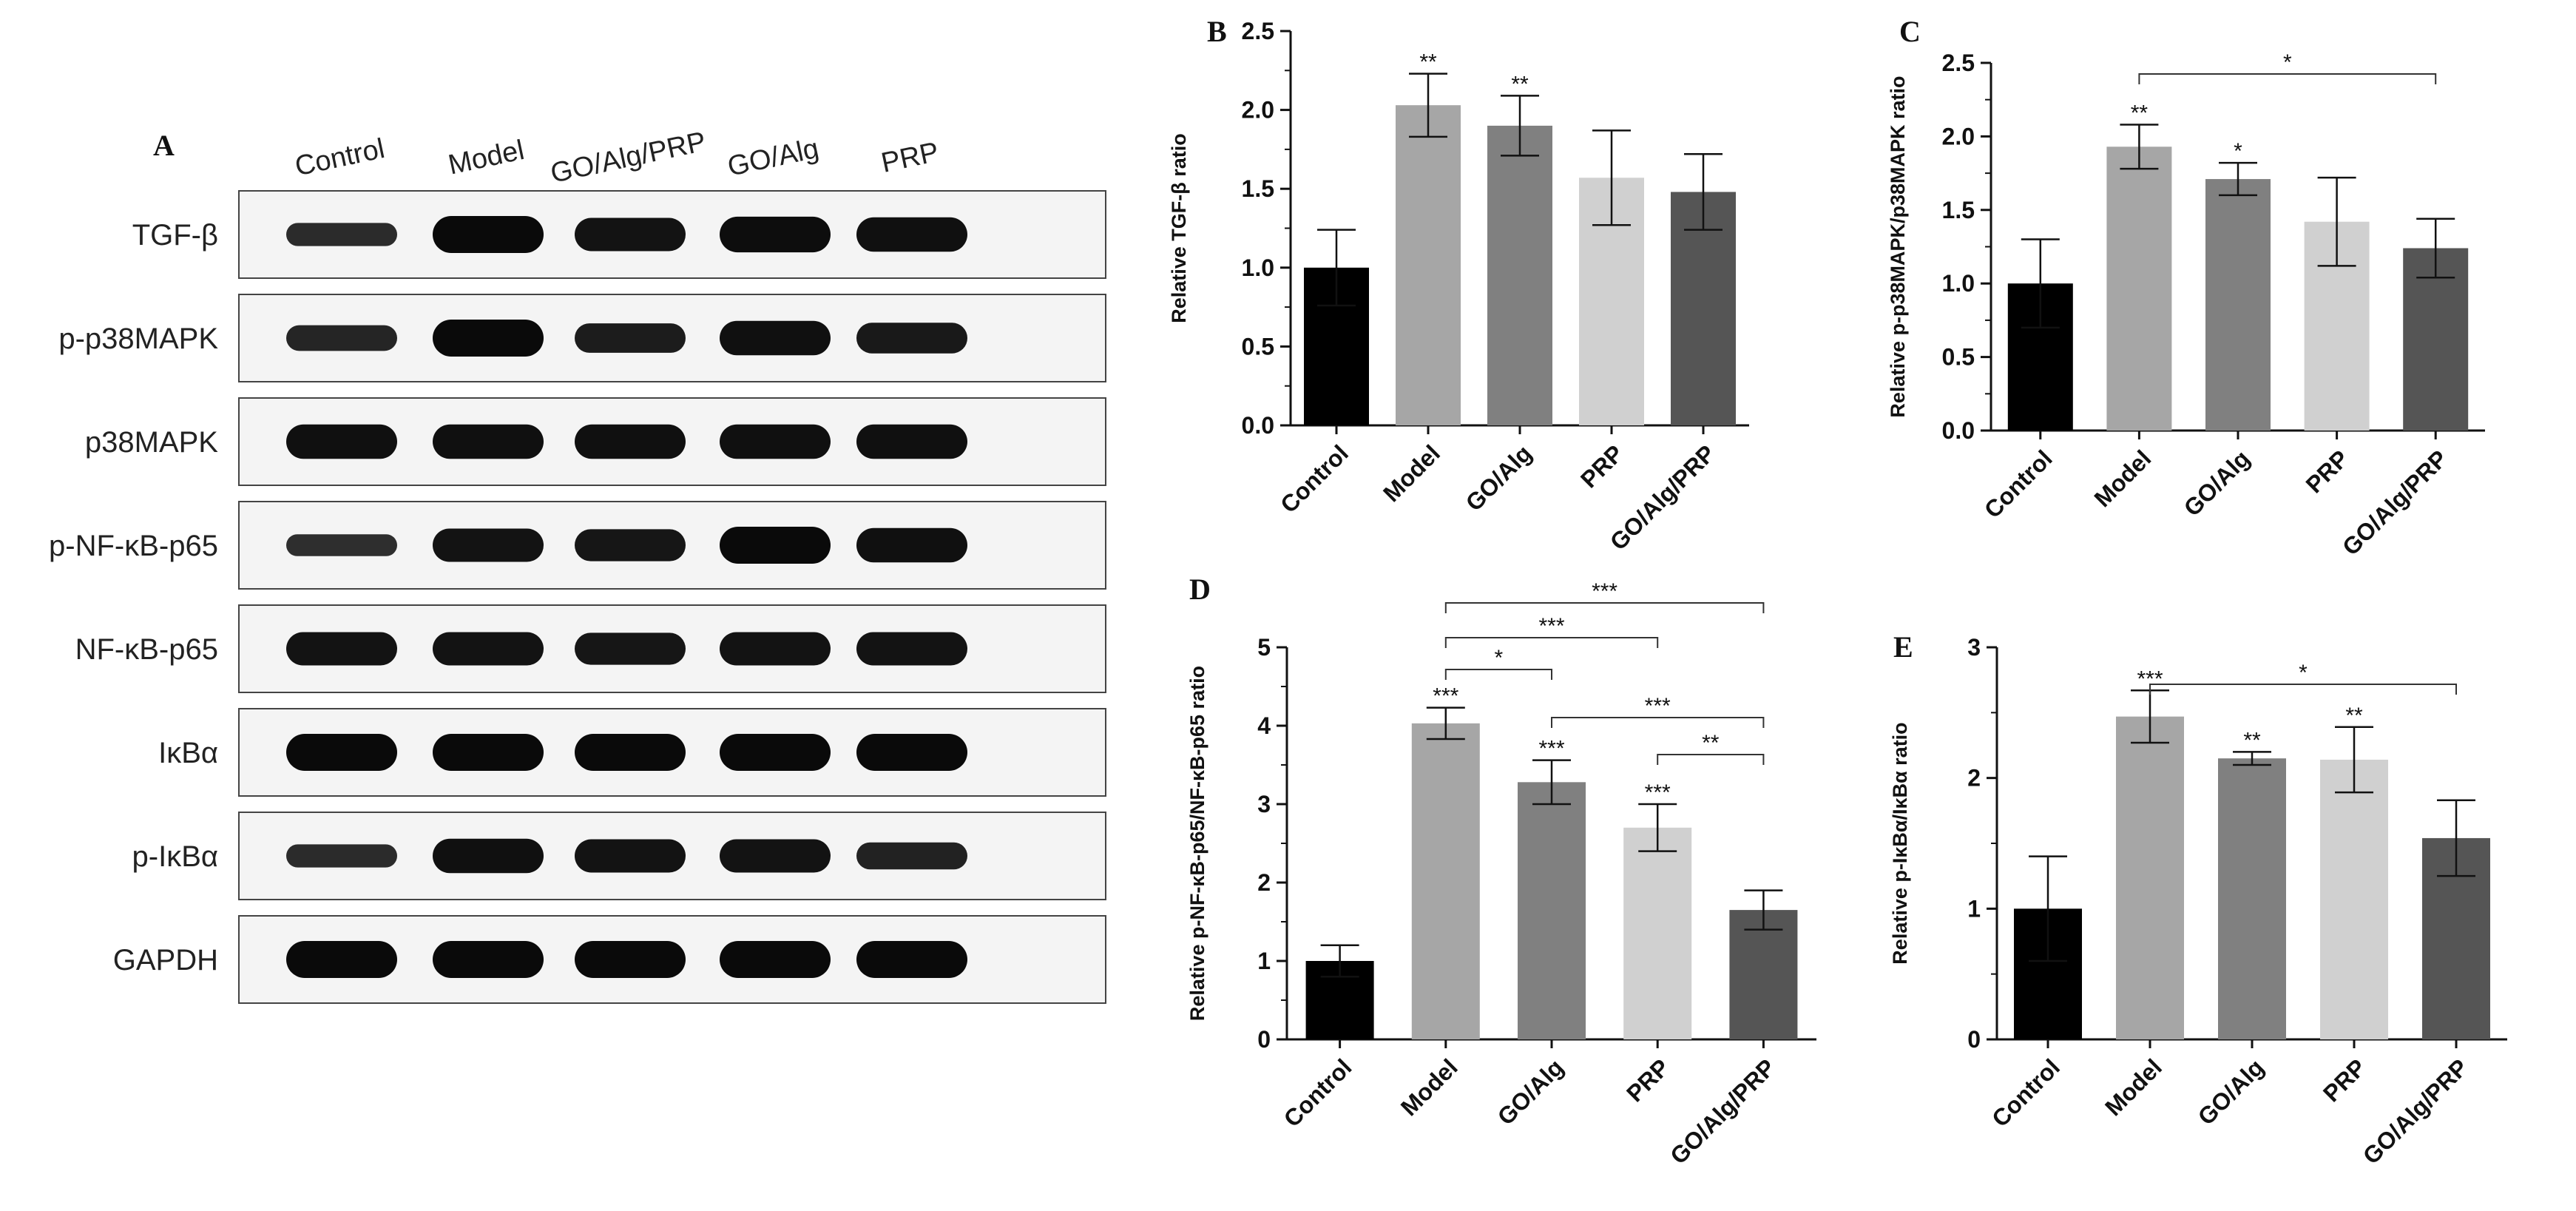  Describe the element at coordinates (1258, 346) in the screenshot. I see `y-tick-label: 0.5` at that location.